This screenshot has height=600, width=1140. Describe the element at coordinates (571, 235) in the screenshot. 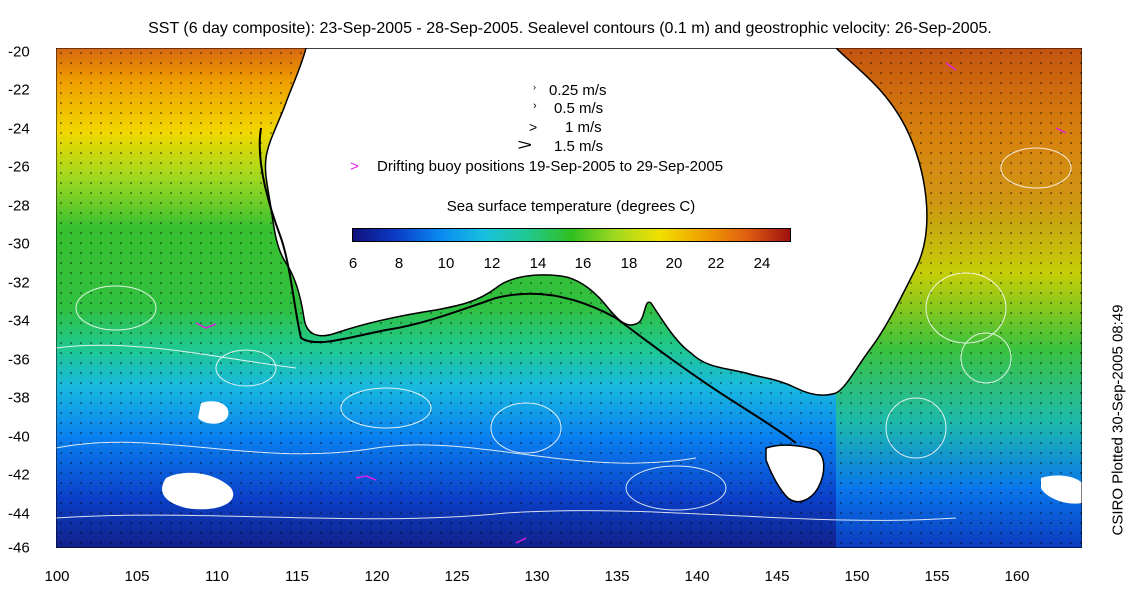

I see `sst-colorbar` at that location.